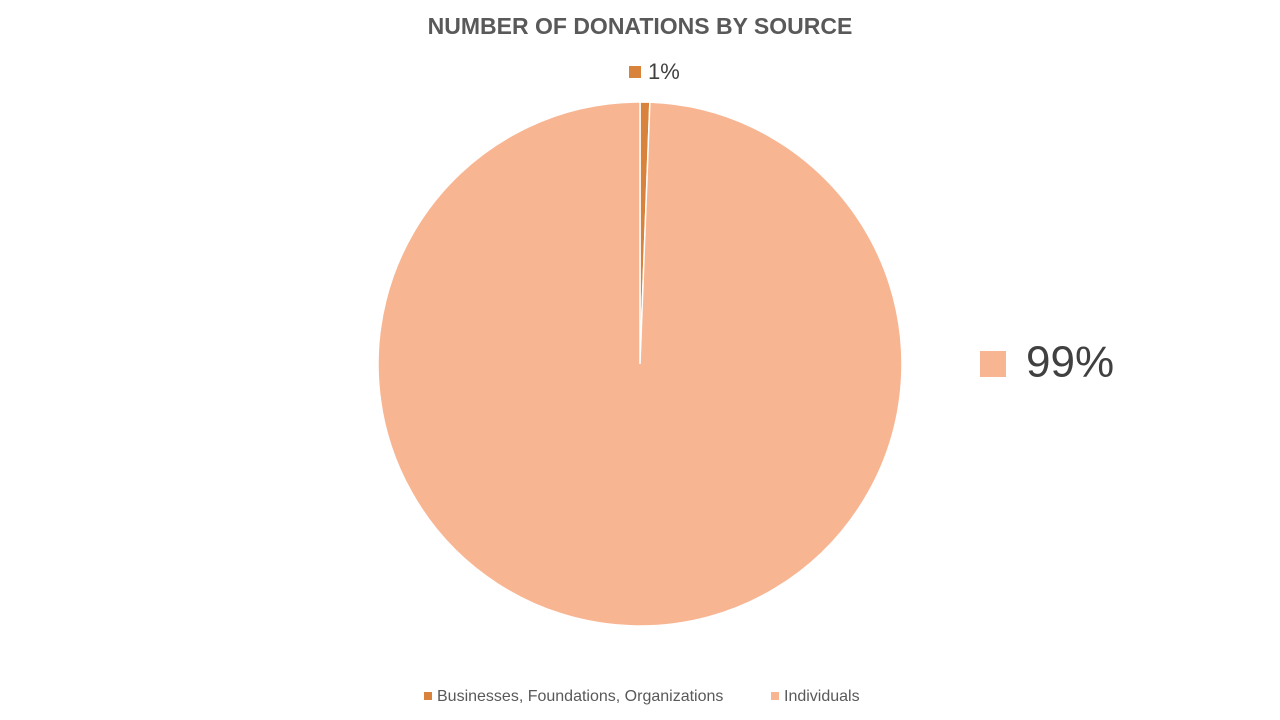 The width and height of the screenshot is (1280, 720). What do you see at coordinates (580, 696) in the screenshot?
I see `legend-label: Businesses, Foundations, Organizations` at bounding box center [580, 696].